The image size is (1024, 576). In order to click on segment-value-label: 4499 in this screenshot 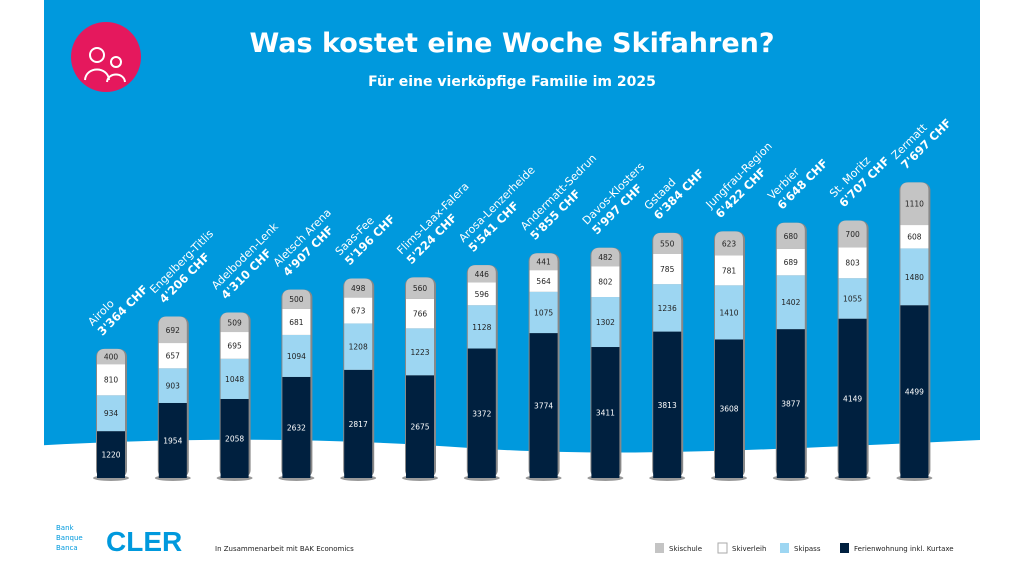, I will do `click(914, 392)`.